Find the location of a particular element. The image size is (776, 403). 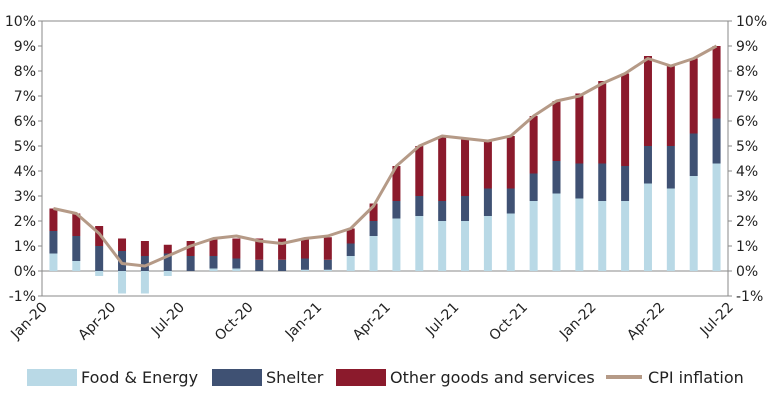

left-tick-label: 2% is located at coordinates (25, 222).